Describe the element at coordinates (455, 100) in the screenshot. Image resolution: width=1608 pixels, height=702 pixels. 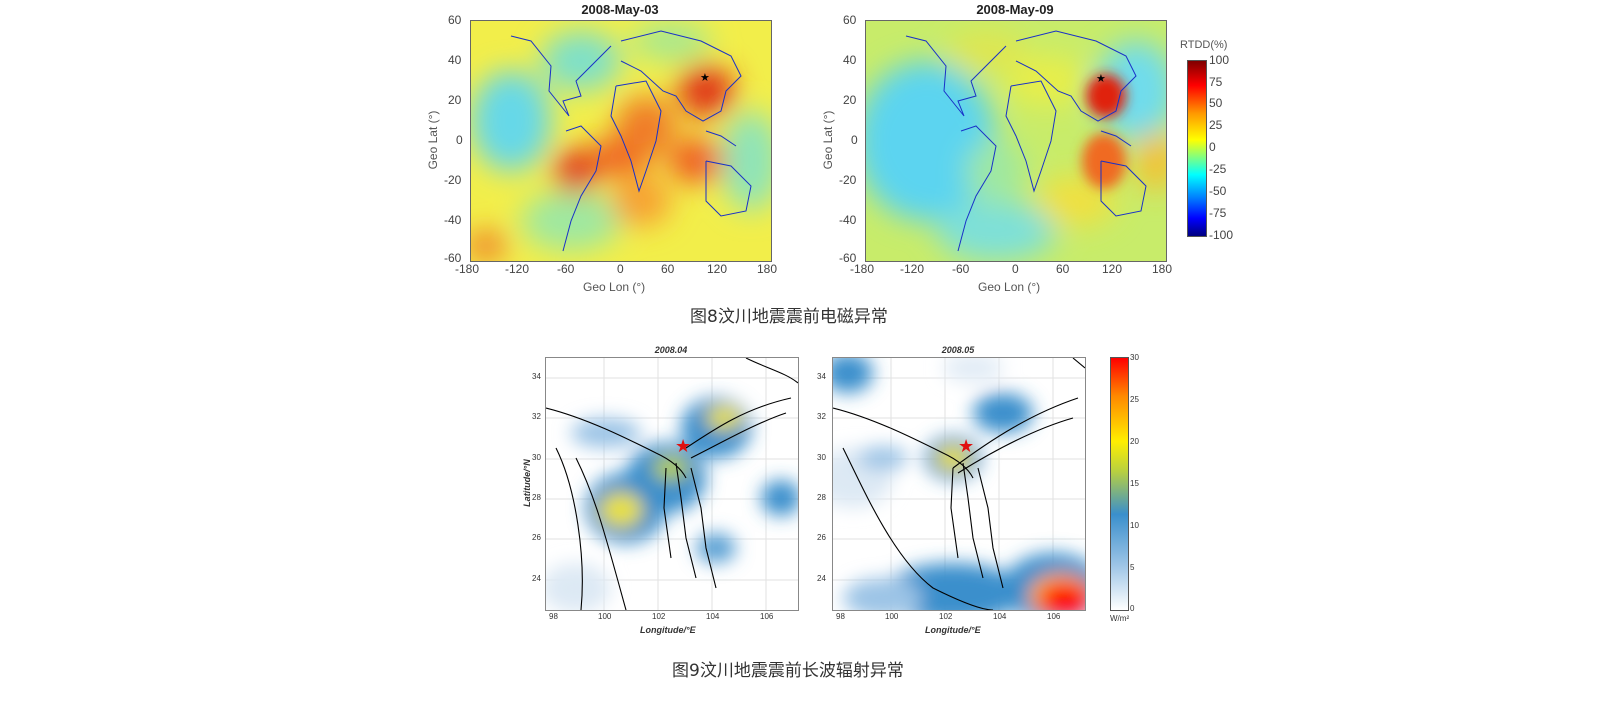
I see `fig8-p1-ytick: 20` at that location.